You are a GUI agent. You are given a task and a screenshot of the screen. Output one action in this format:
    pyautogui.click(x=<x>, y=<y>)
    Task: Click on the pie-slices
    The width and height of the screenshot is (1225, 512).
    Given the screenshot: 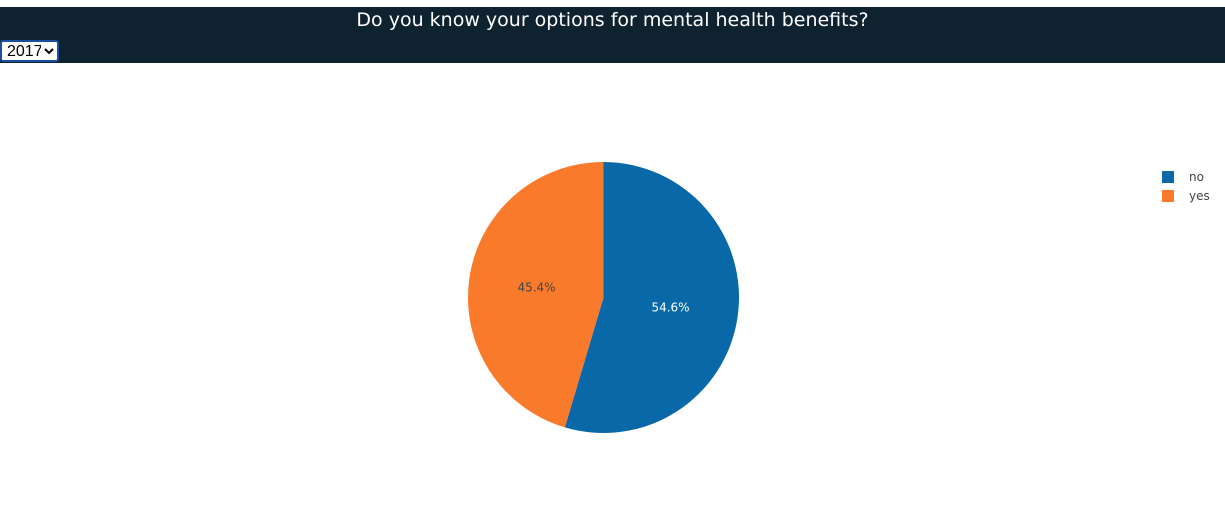 What is the action you would take?
    pyautogui.click(x=603, y=297)
    